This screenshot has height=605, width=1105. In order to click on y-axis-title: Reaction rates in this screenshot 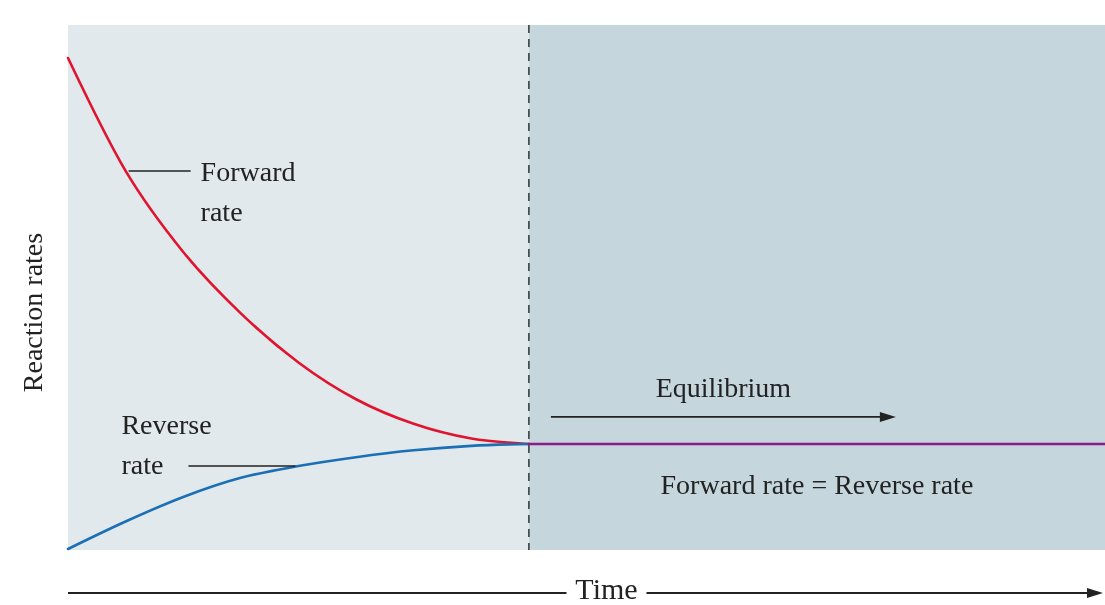, I will do `click(32, 312)`.